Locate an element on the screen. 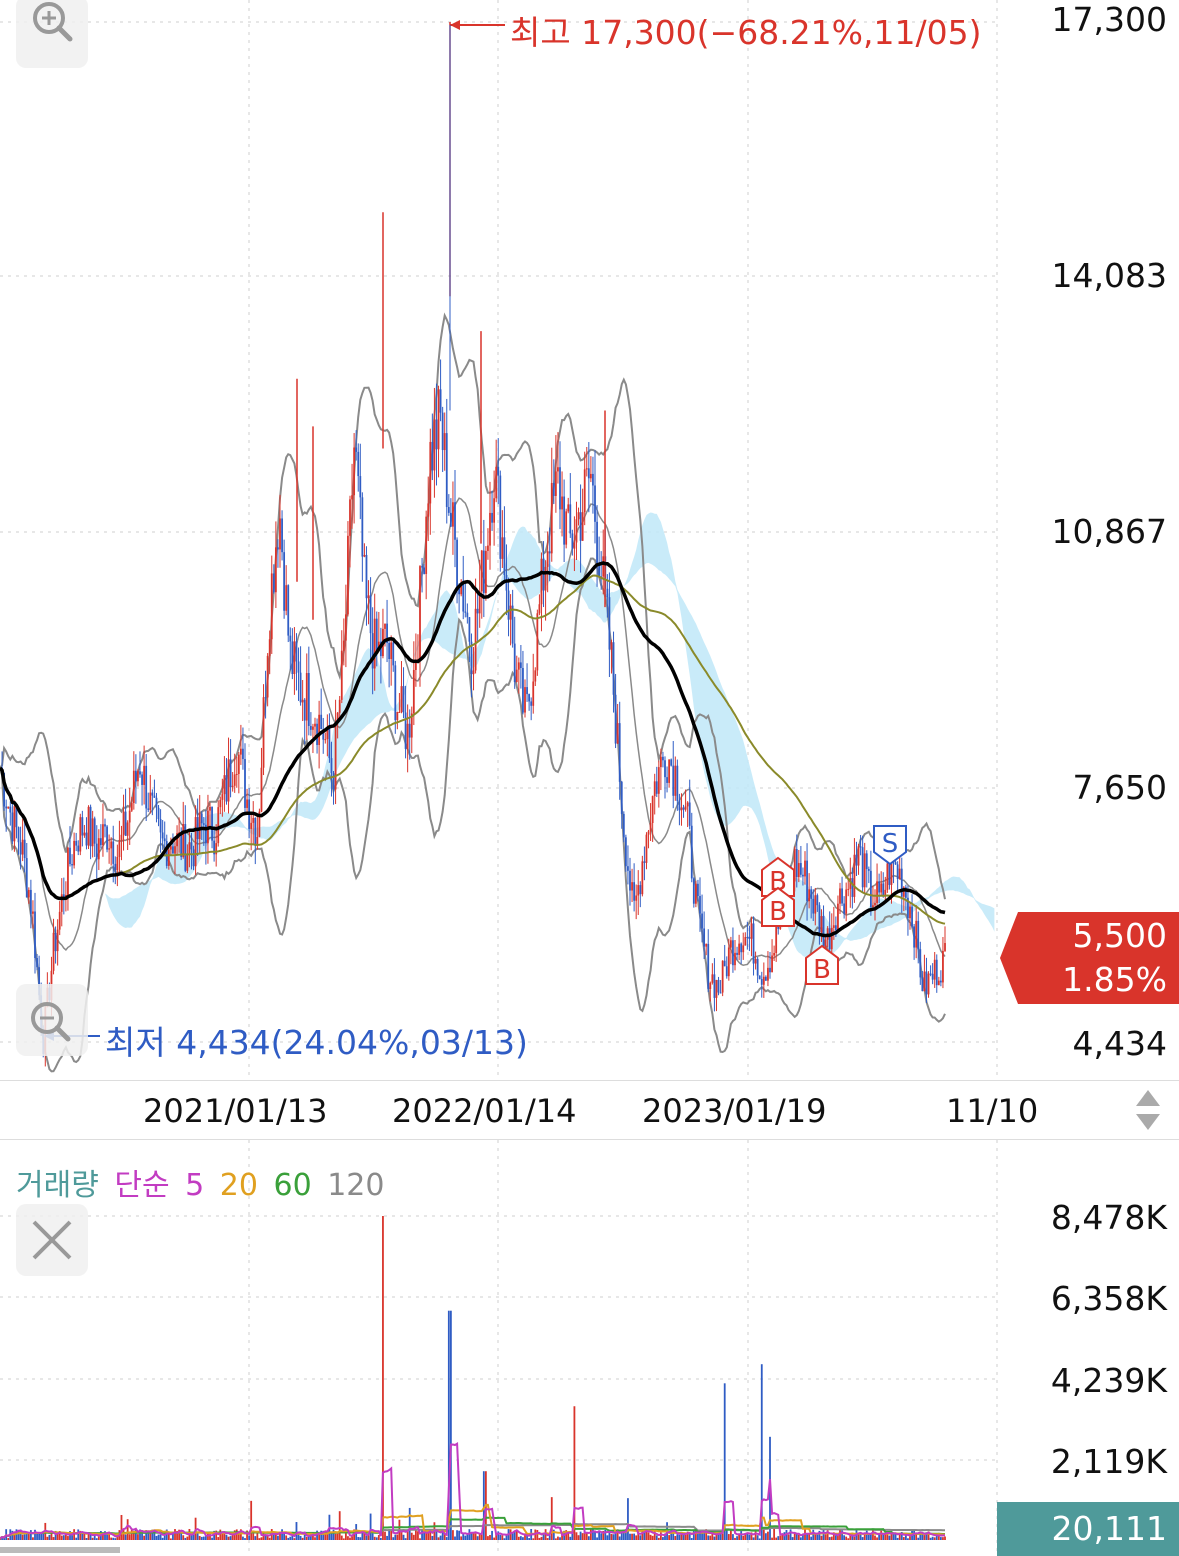 The width and height of the screenshot is (1179, 1556). date-tick-label: 11/10 is located at coordinates (992, 1111).